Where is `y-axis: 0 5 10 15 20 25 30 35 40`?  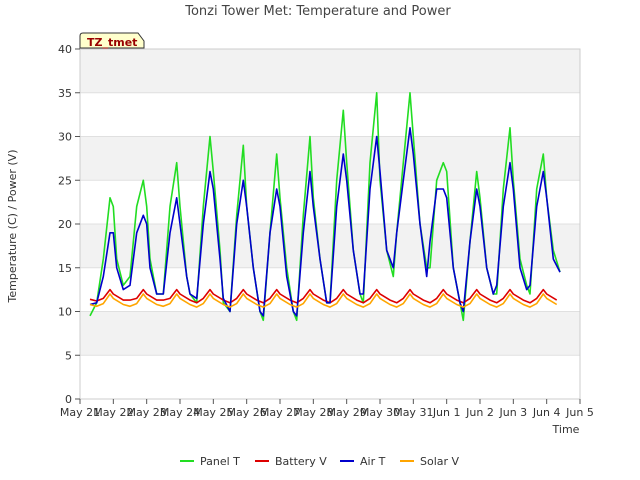
y-axis: 0 5 10 15 20 25 30 35 40 is located at coordinates (69, 224).